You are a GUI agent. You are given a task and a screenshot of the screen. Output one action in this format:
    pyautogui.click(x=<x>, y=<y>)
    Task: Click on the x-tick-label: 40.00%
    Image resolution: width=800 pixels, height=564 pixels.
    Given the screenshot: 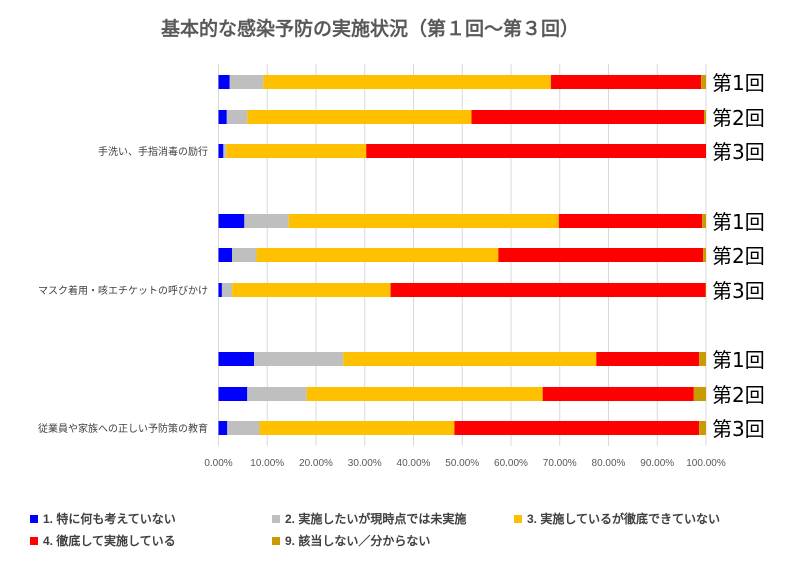 What is the action you would take?
    pyautogui.click(x=414, y=463)
    